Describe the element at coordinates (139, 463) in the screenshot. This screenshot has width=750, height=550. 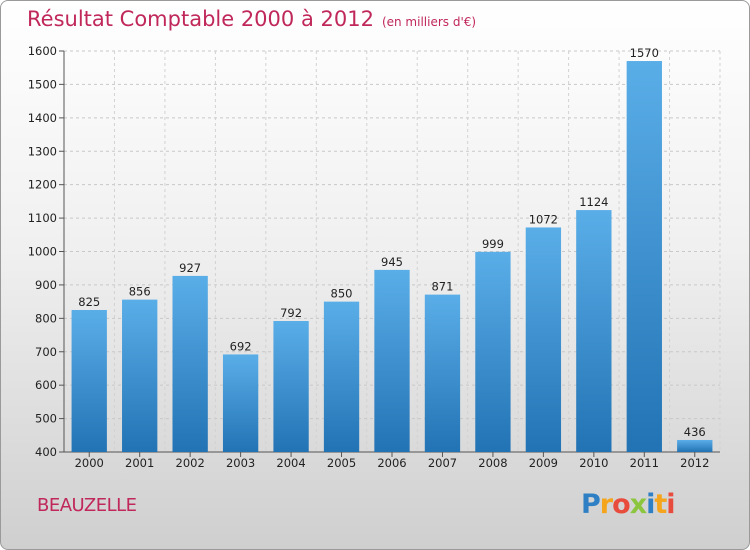
I see `x-tick-label: 2001` at that location.